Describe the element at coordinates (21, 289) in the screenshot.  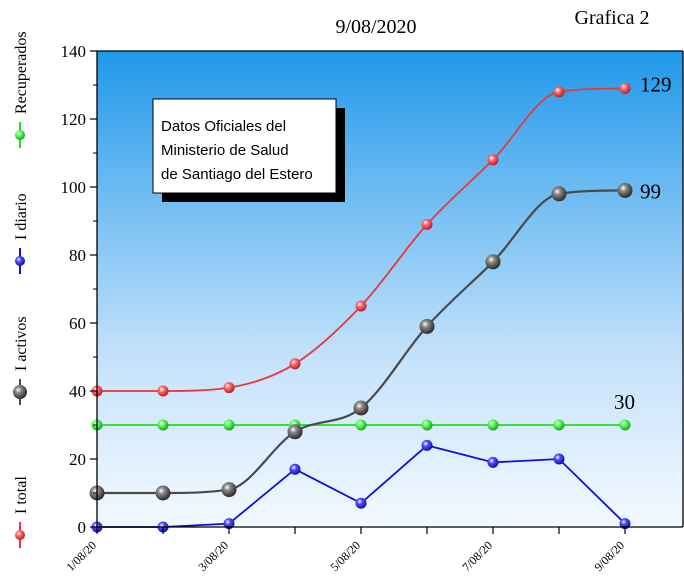
I see `legend: I total I activos I diario Recuperados` at that location.